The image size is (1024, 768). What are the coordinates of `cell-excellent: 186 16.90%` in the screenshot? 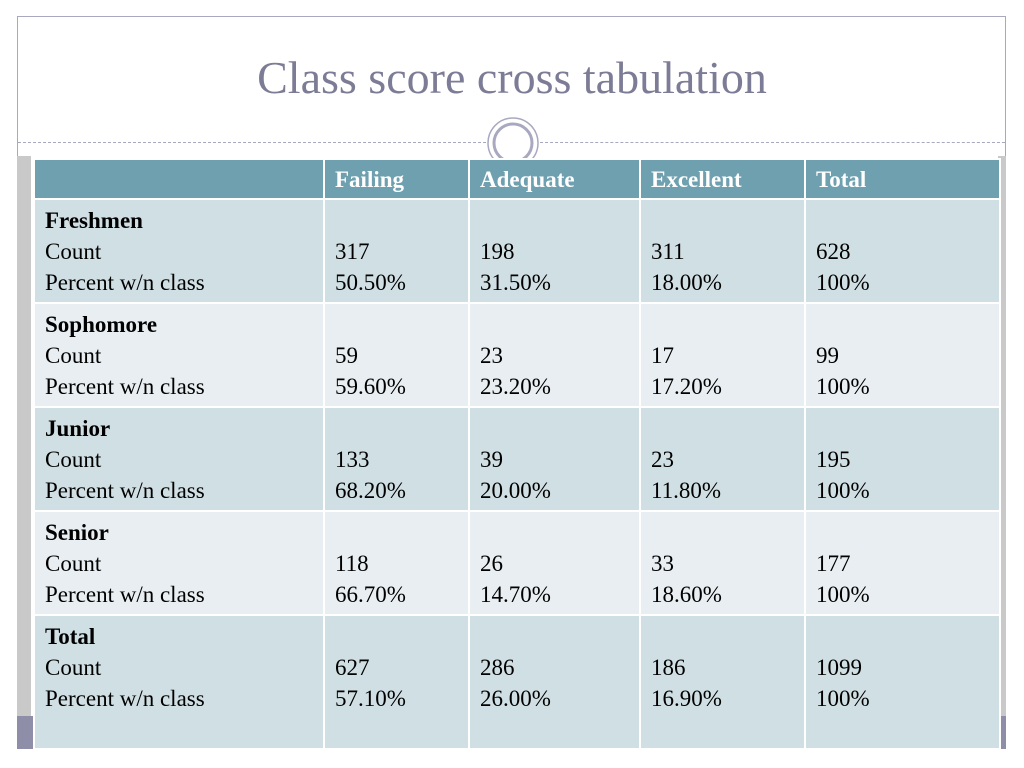 It's located at (722, 682).